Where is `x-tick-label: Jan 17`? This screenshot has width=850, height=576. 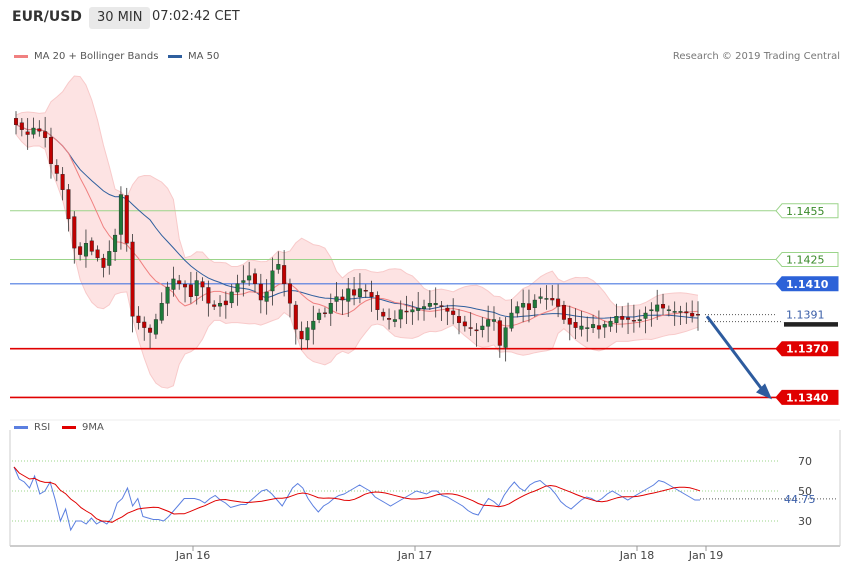 x-tick-label: Jan 17 is located at coordinates (414, 555).